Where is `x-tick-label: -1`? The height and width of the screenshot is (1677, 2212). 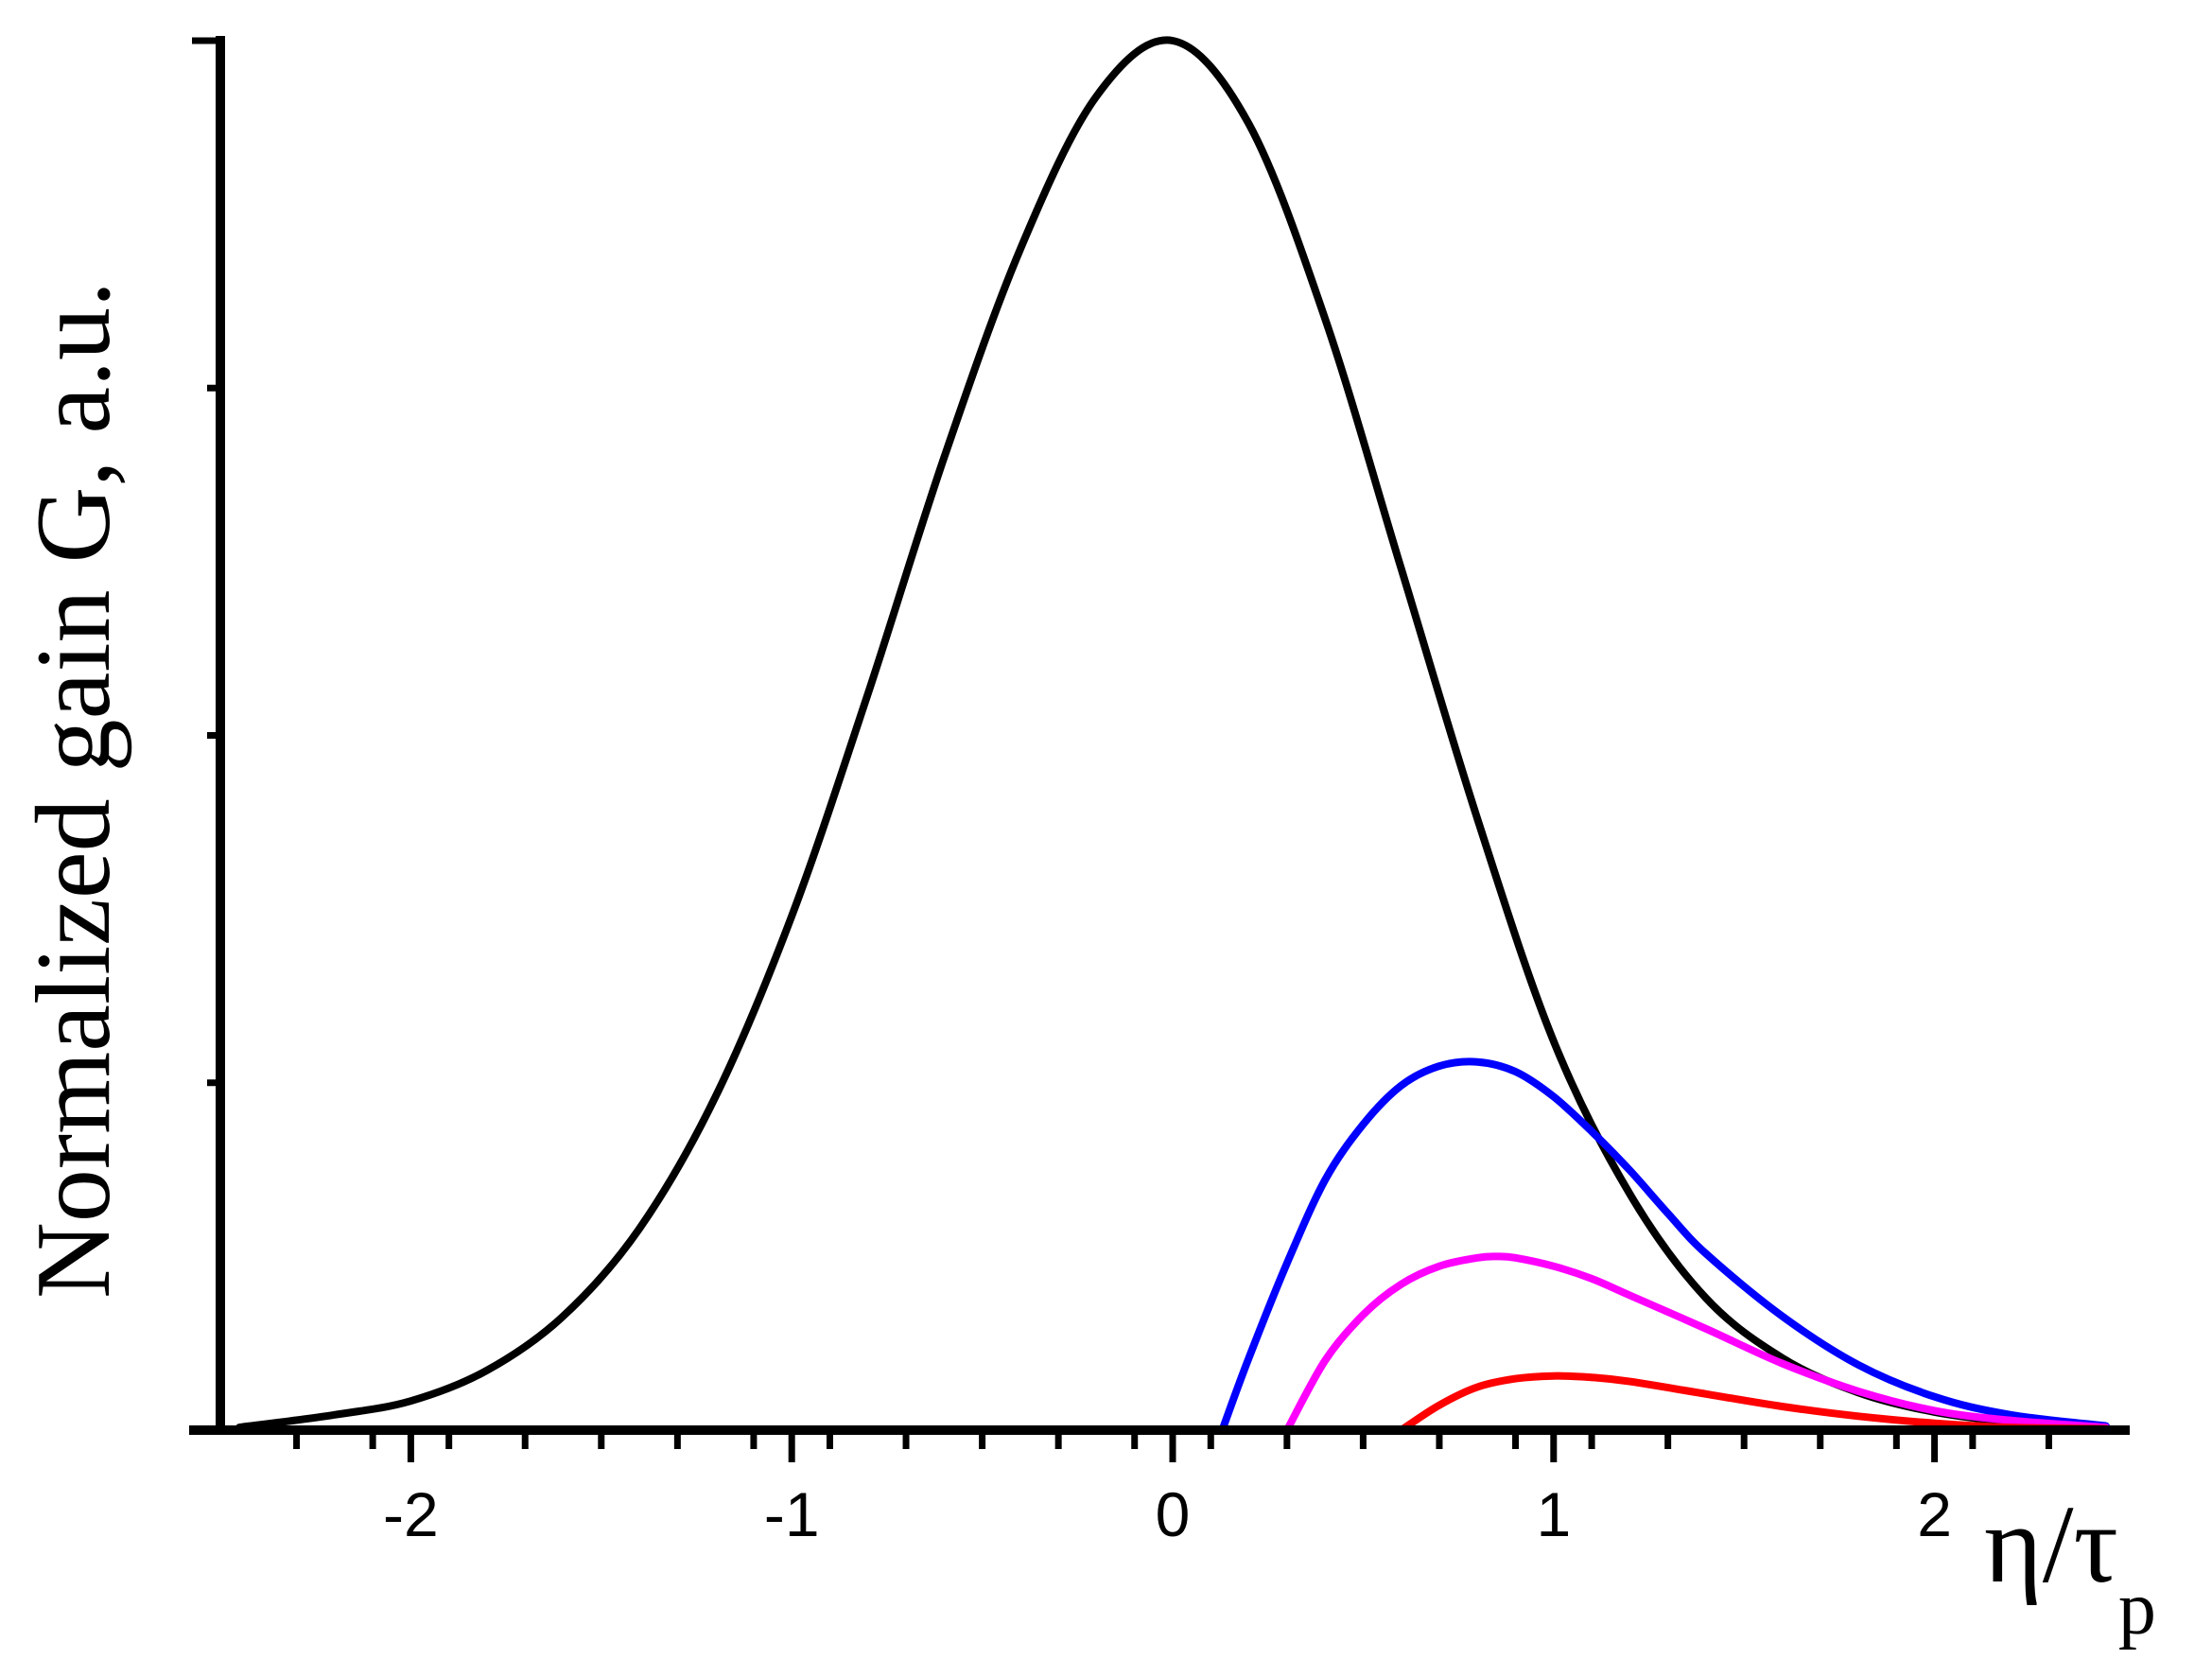 x-tick-label: -1 is located at coordinates (792, 1514).